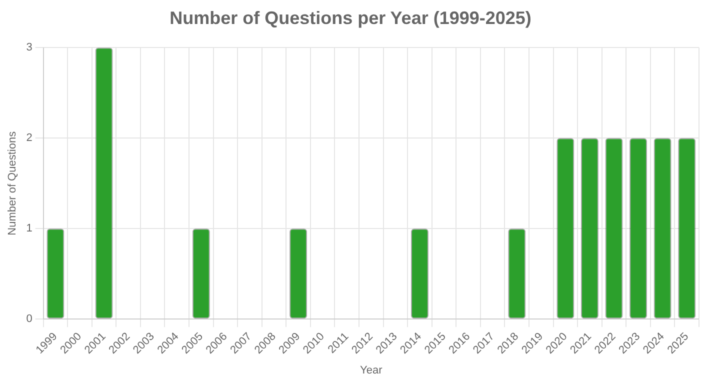  Describe the element at coordinates (351, 18) in the screenshot. I see `chart-title: Number of Questions per Year (1999-2025)` at that location.